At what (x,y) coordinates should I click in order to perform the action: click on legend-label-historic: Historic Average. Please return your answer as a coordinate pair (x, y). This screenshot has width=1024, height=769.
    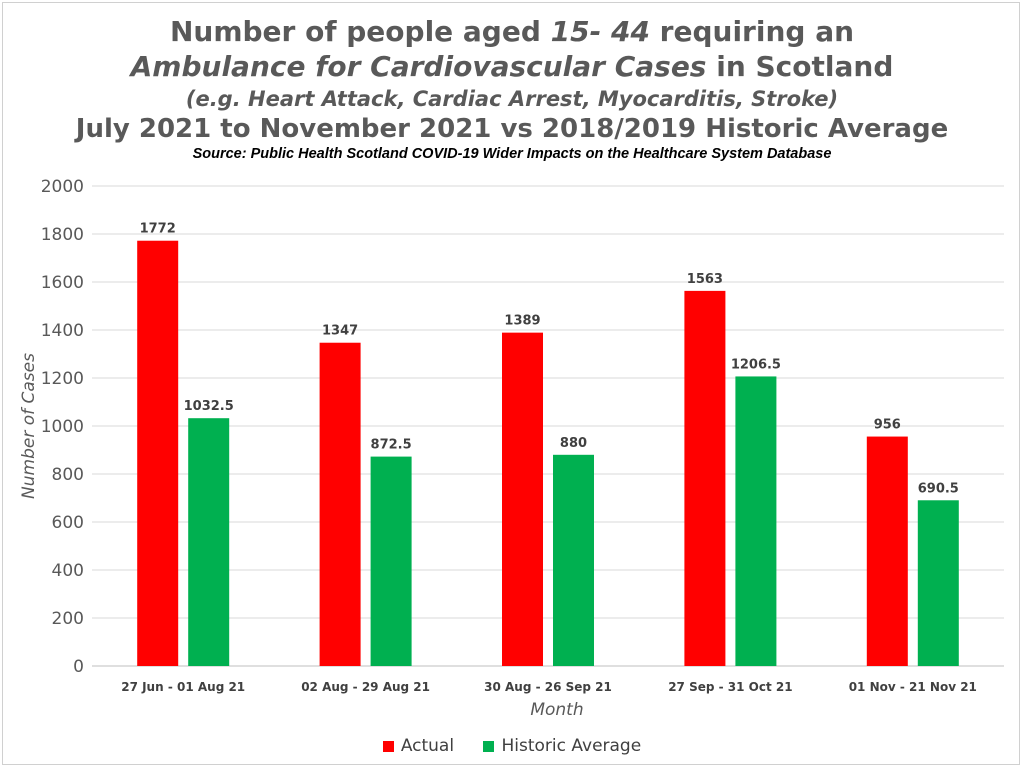
    Looking at the image, I should click on (571, 746).